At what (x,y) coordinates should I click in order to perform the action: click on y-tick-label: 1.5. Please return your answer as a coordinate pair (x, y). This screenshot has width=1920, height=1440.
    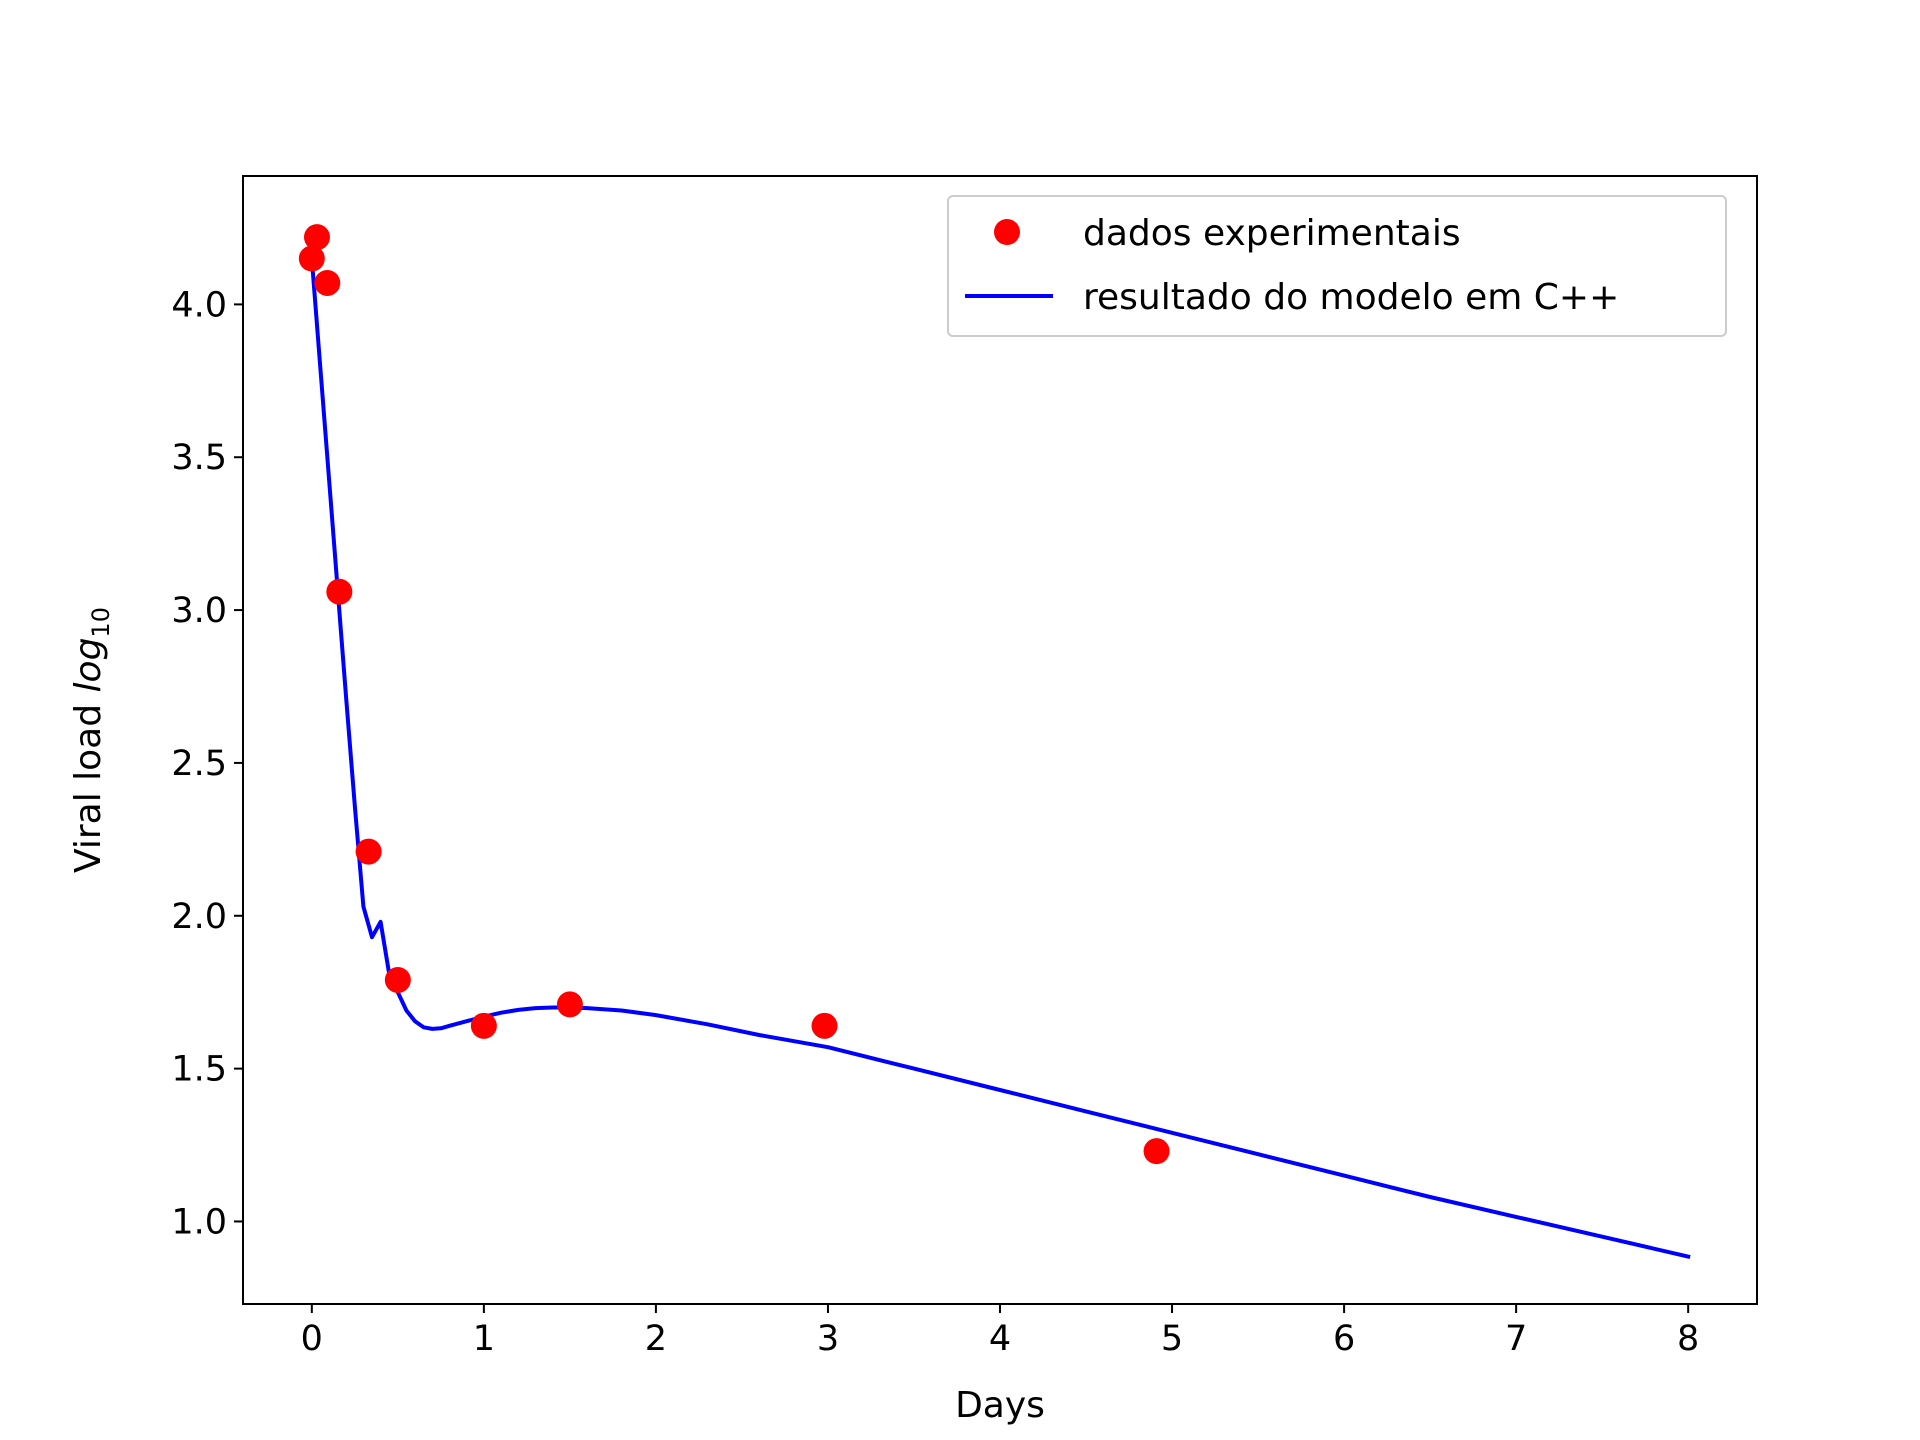
    Looking at the image, I should click on (199, 1070).